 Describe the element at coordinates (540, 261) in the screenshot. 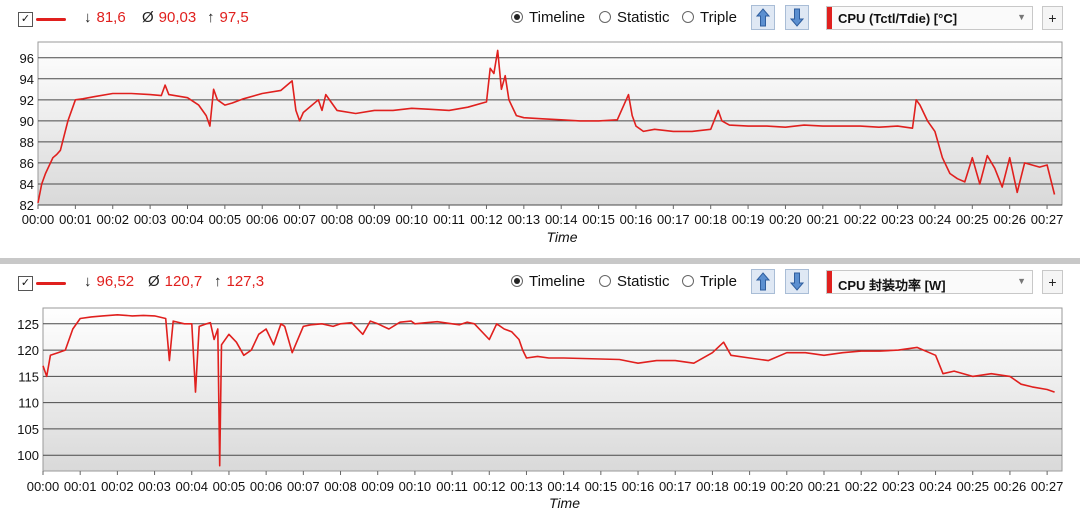

I see `panel-divider` at that location.